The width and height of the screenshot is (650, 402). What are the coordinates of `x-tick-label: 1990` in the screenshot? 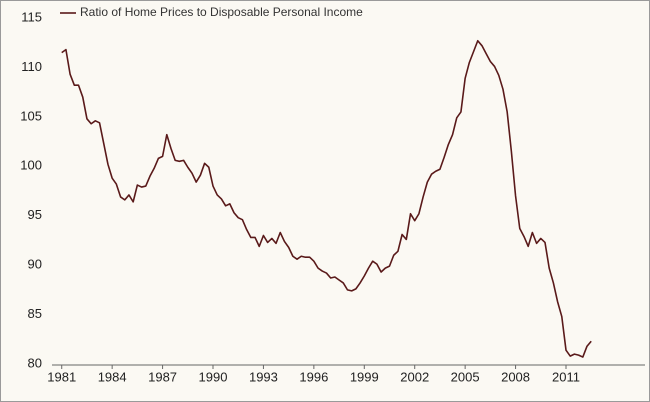 It's located at (213, 376).